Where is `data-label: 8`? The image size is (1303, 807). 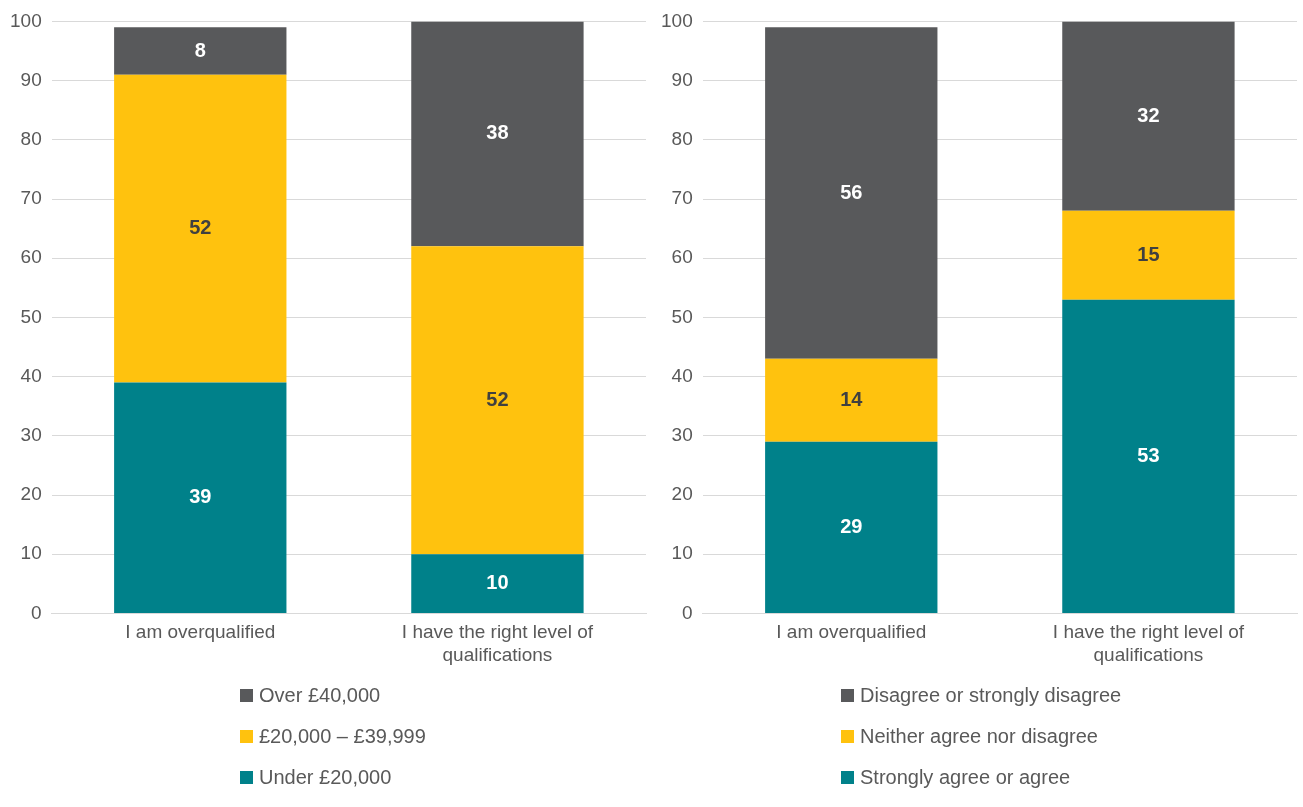
data-label: 8 is located at coordinates (200, 49).